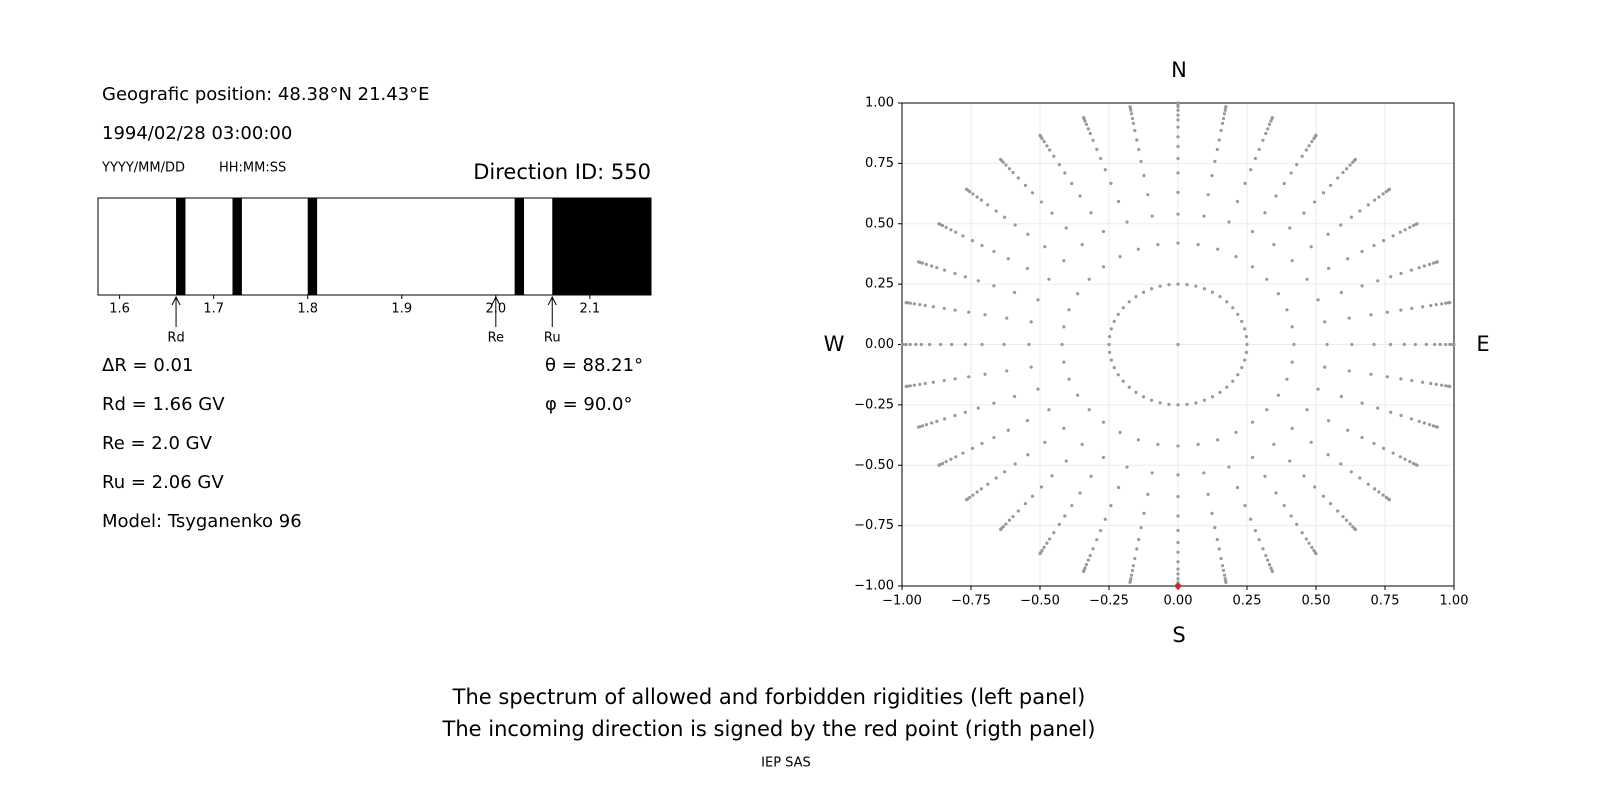  I want to click on x-tick-label: −0.25, so click(1109, 601).